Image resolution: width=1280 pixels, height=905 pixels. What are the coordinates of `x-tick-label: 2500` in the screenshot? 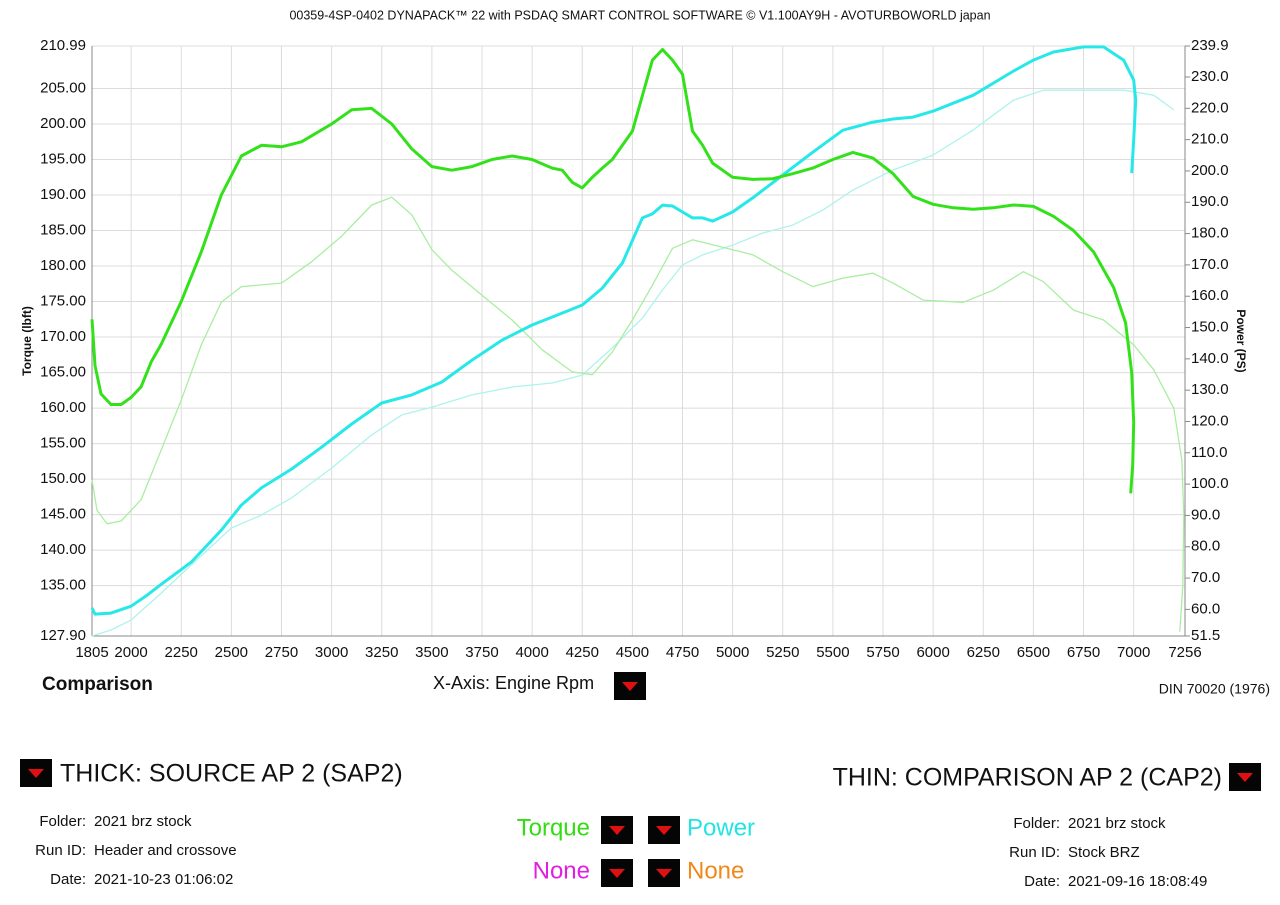 It's located at (231, 652).